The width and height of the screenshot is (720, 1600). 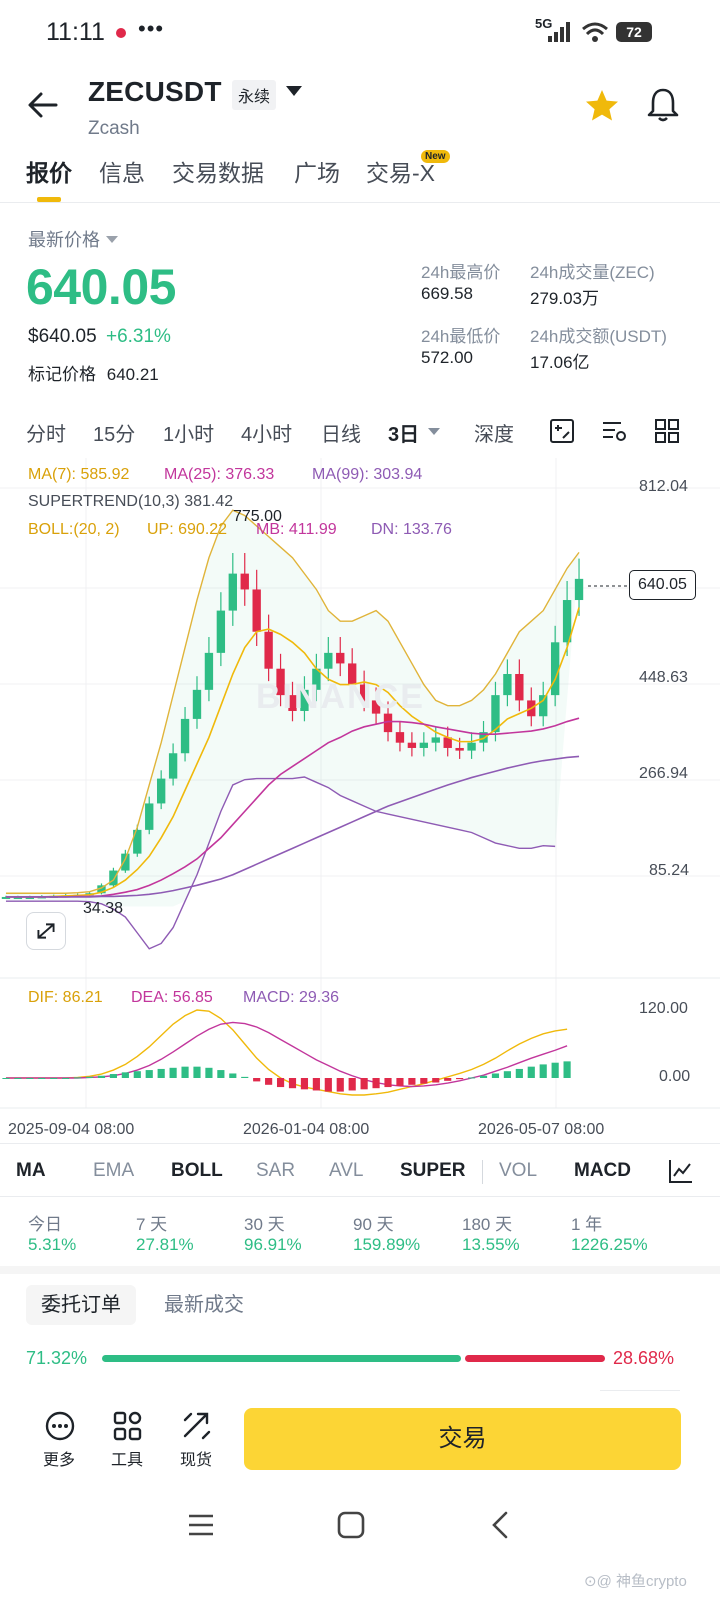 I want to click on ma99-line, so click(x=292, y=826).